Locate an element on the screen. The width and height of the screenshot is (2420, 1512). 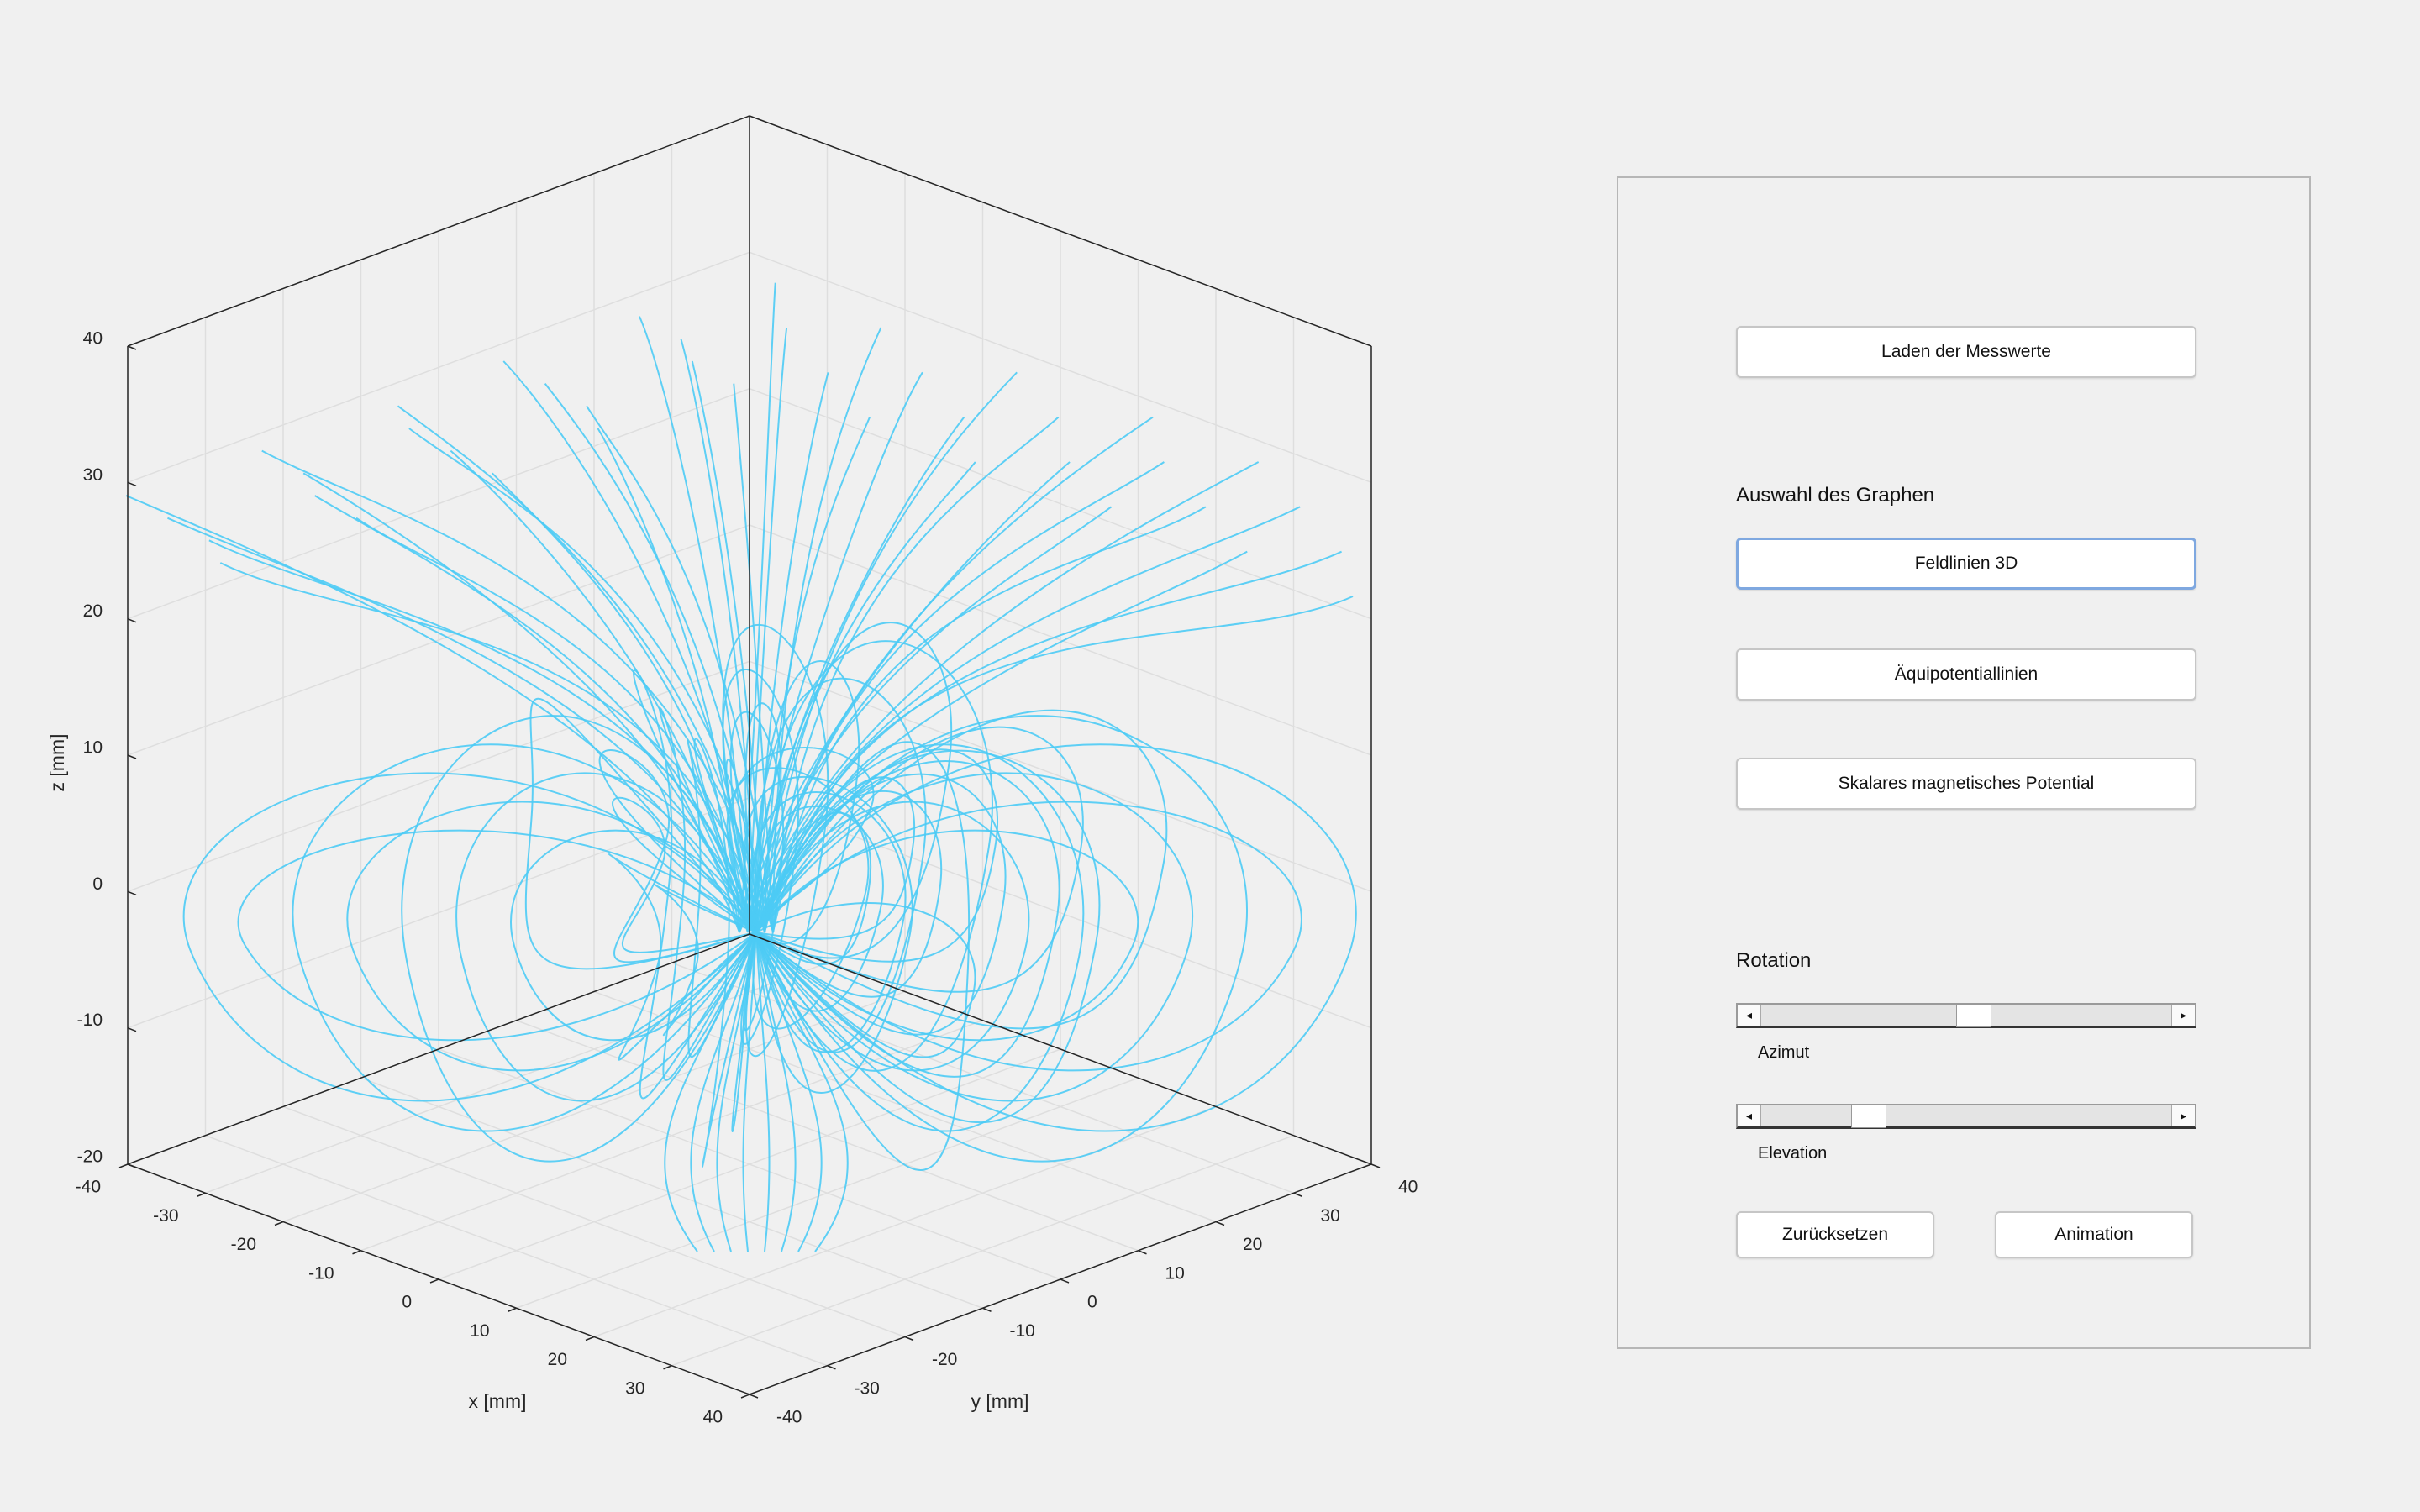
elevation-right-arrow-icon: ▸ is located at coordinates (2183, 1115).